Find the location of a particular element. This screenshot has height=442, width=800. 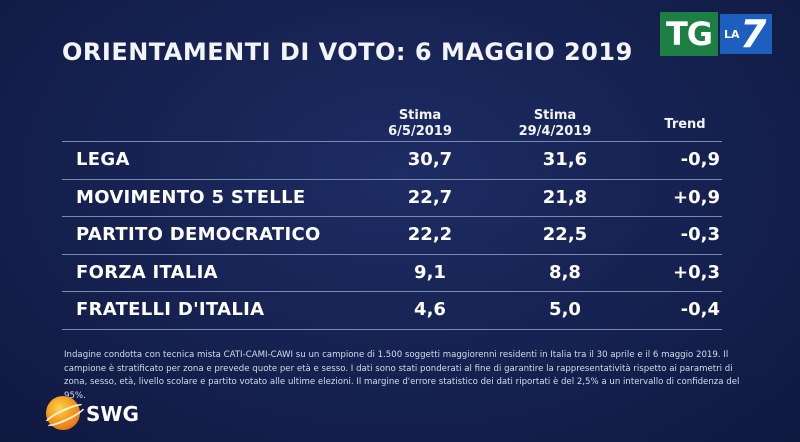

value-trend: +0,3 is located at coordinates (696, 272).